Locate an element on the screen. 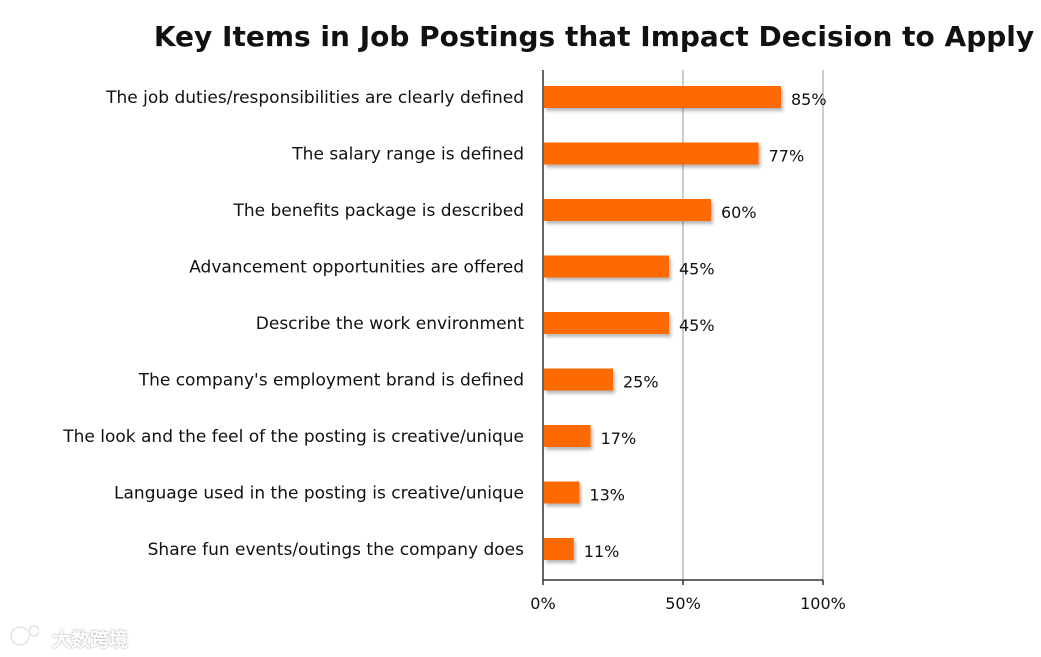 This screenshot has height=657, width=1041. category-label: Advancement opportunities are offered is located at coordinates (356, 268).